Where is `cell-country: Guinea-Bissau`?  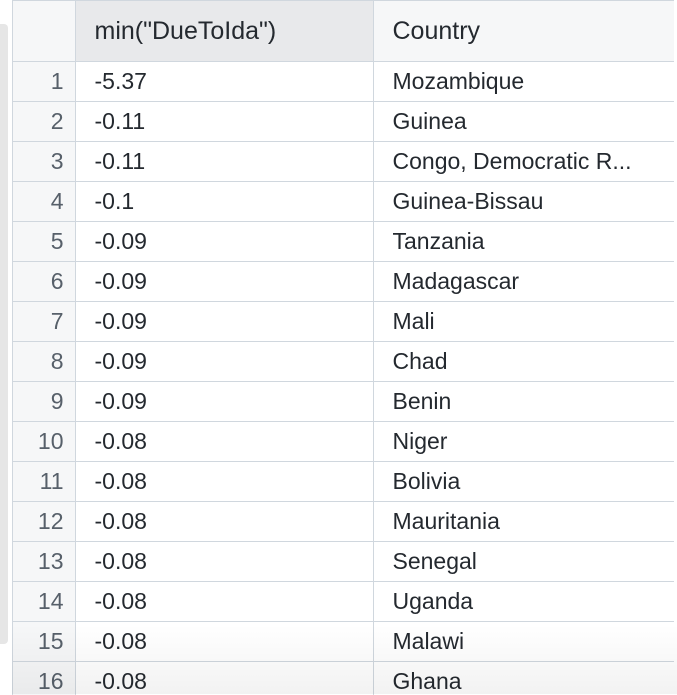 cell-country: Guinea-Bissau is located at coordinates (523, 202).